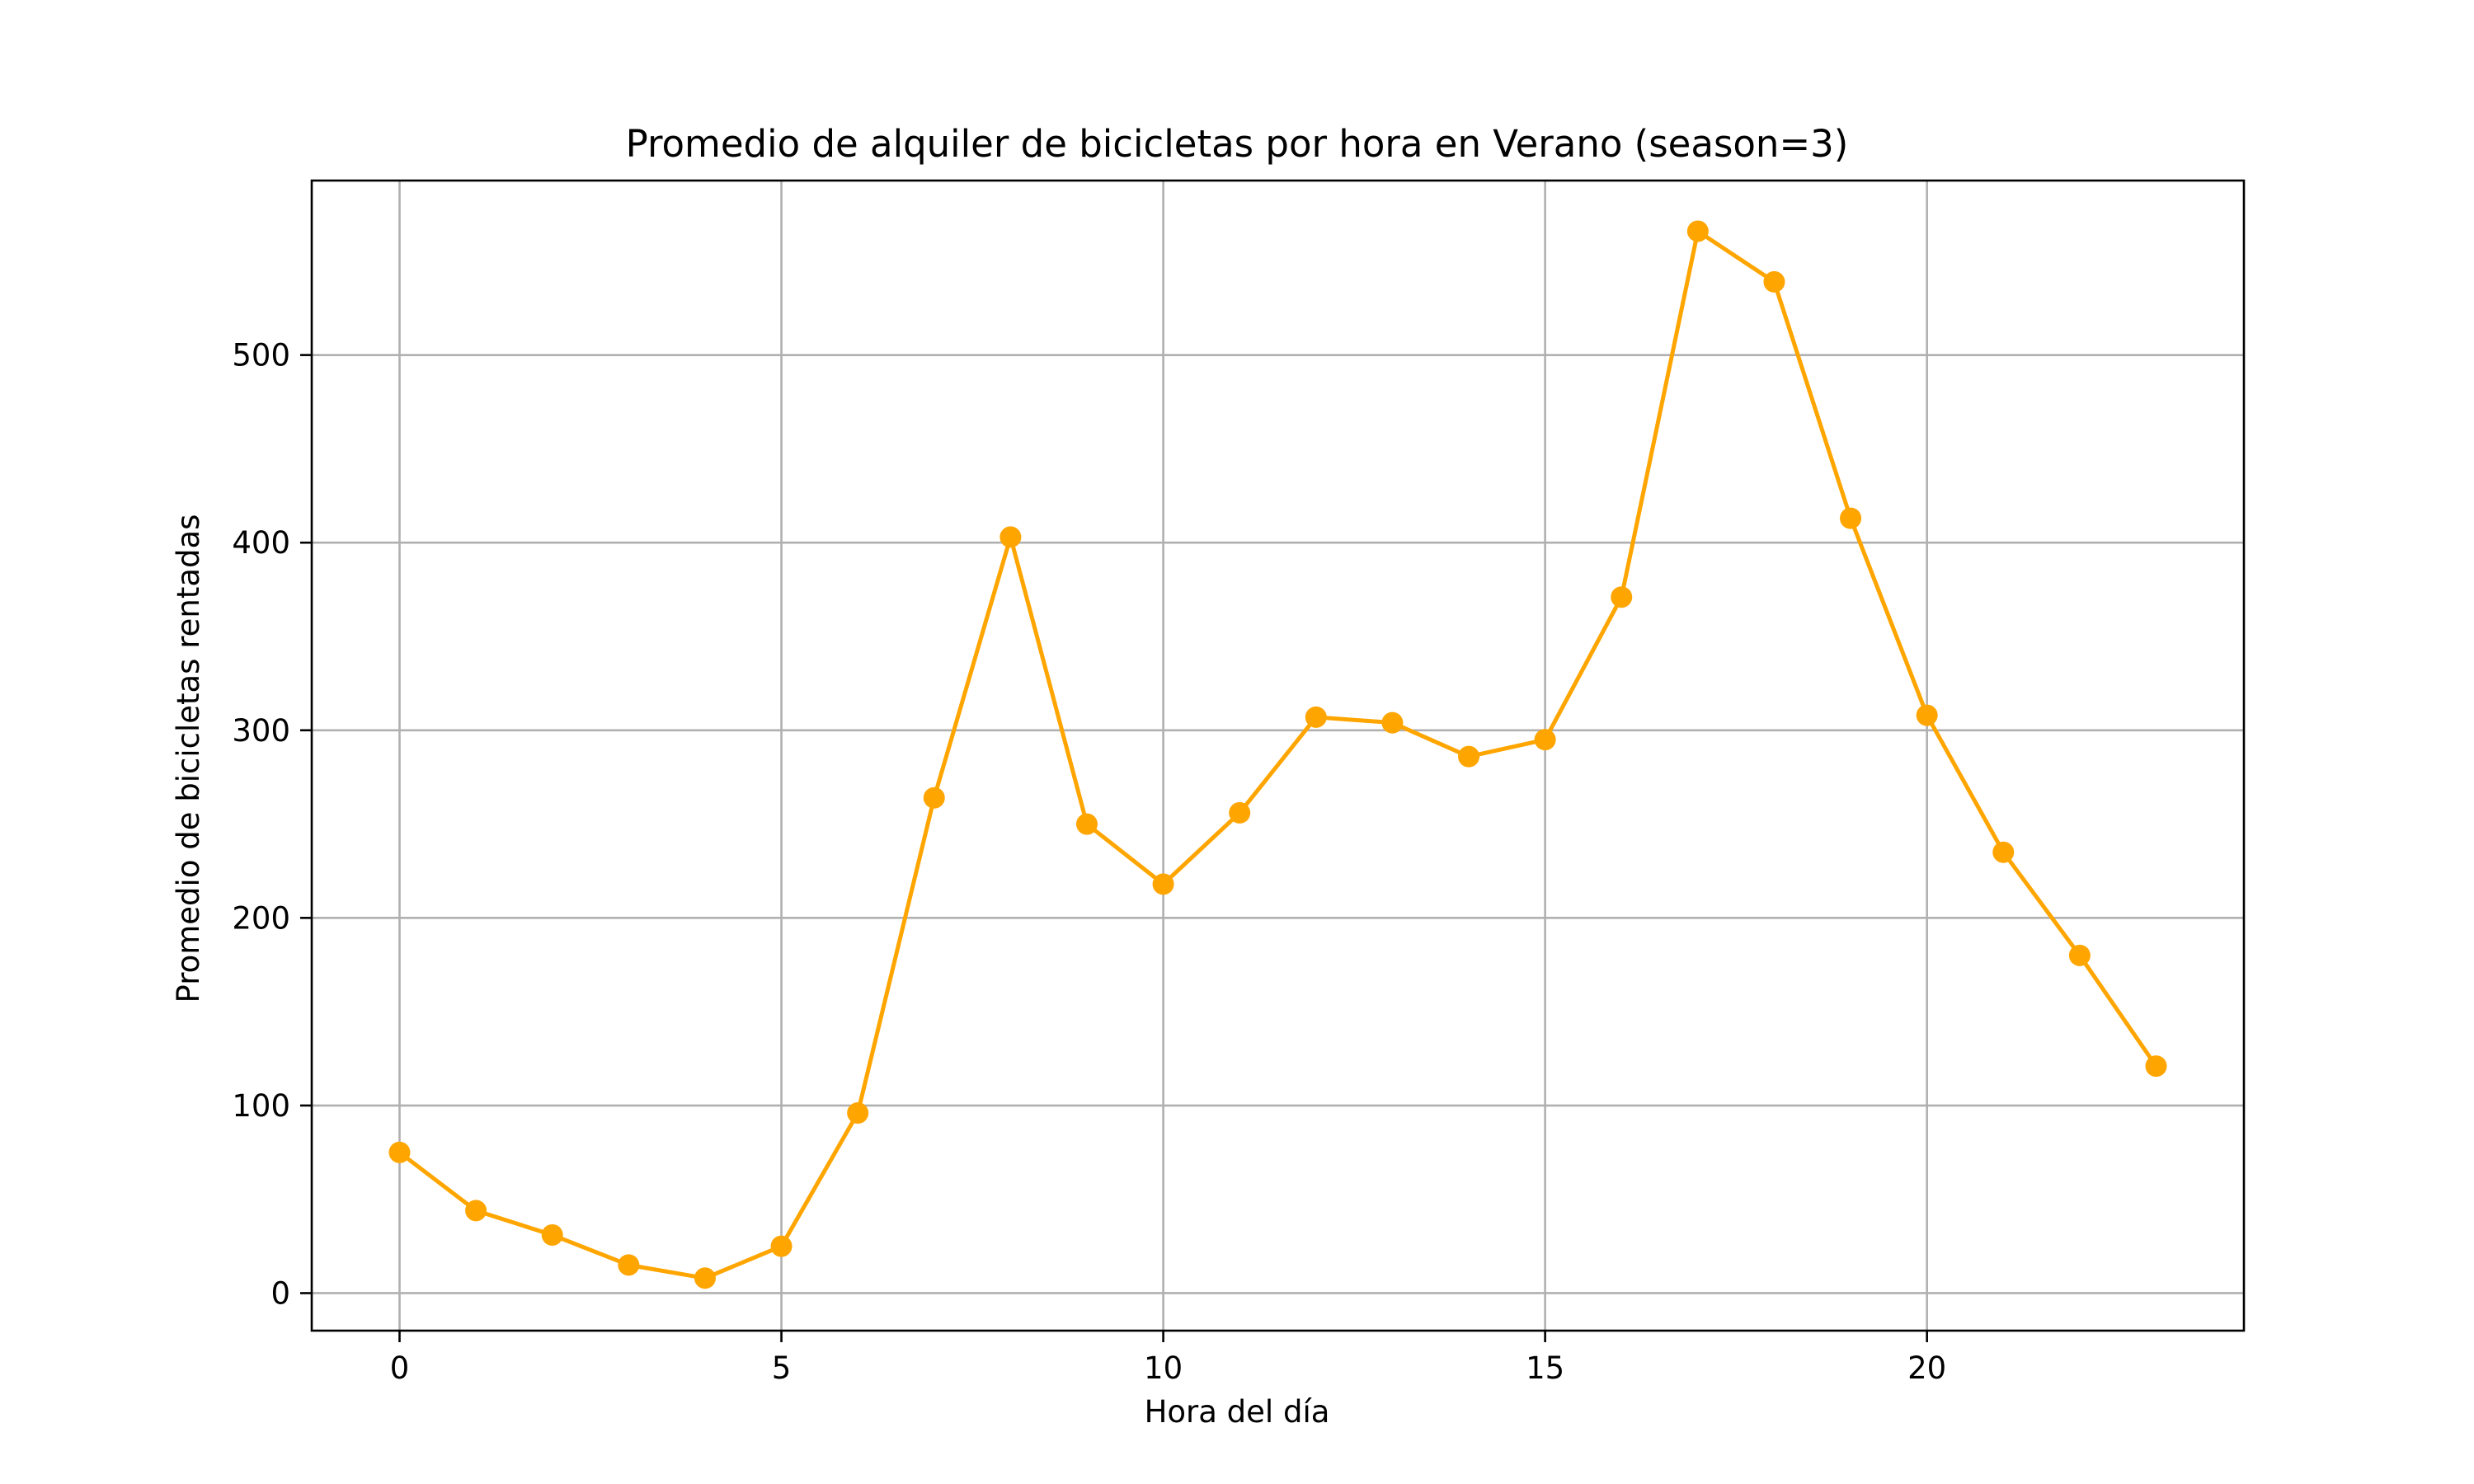  Describe the element at coordinates (1926, 1368) in the screenshot. I see `x-tick-label: 20` at that location.